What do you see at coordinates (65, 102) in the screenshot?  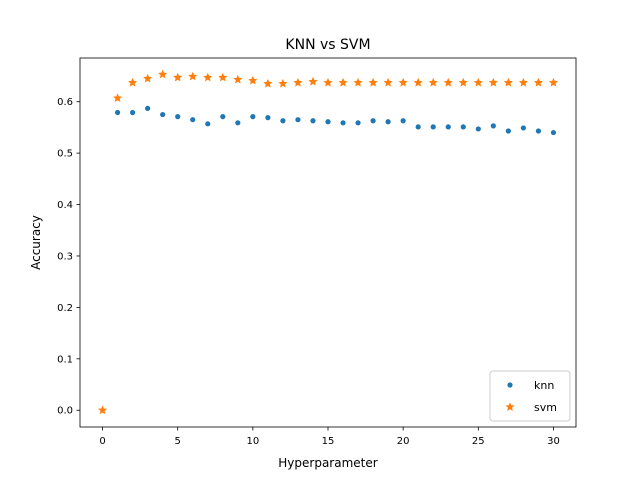 I see `y-tick-label: 0.6` at bounding box center [65, 102].